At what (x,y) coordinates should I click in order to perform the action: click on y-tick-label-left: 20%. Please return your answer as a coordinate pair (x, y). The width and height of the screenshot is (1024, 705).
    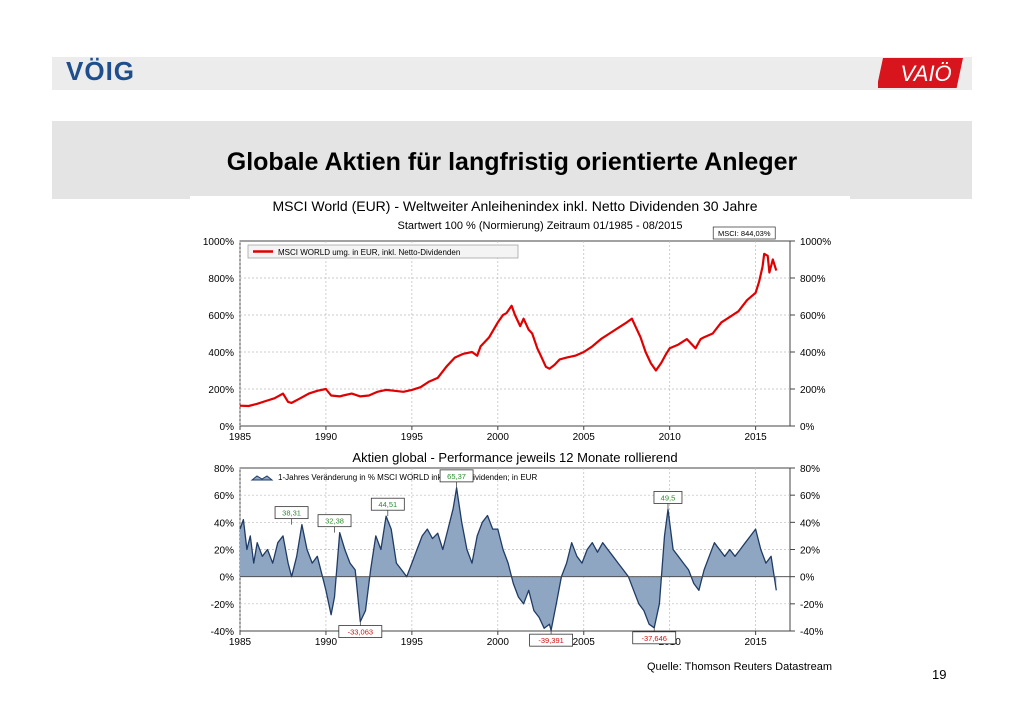
    Looking at the image, I should click on (224, 551).